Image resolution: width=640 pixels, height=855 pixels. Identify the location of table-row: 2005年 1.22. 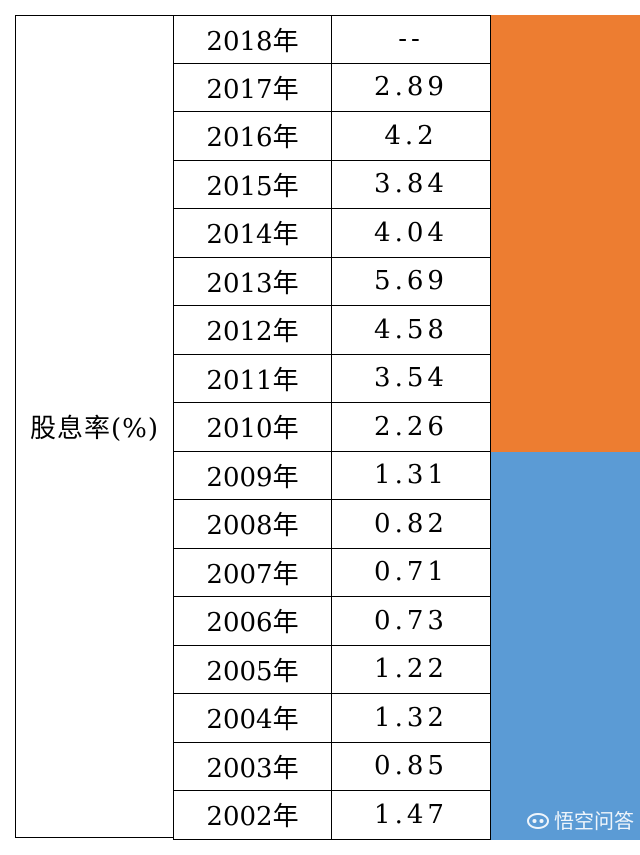
(332, 669).